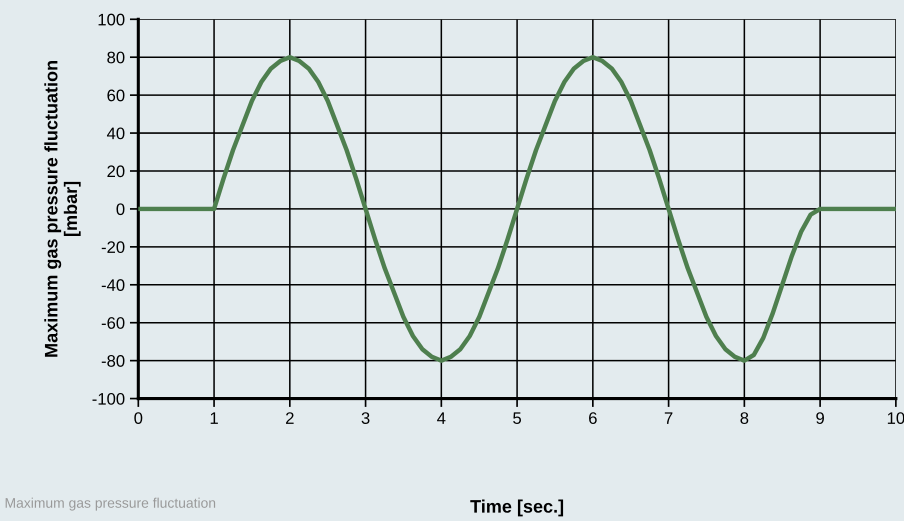  Describe the element at coordinates (115, 96) in the screenshot. I see `y-tick-label: 60` at that location.